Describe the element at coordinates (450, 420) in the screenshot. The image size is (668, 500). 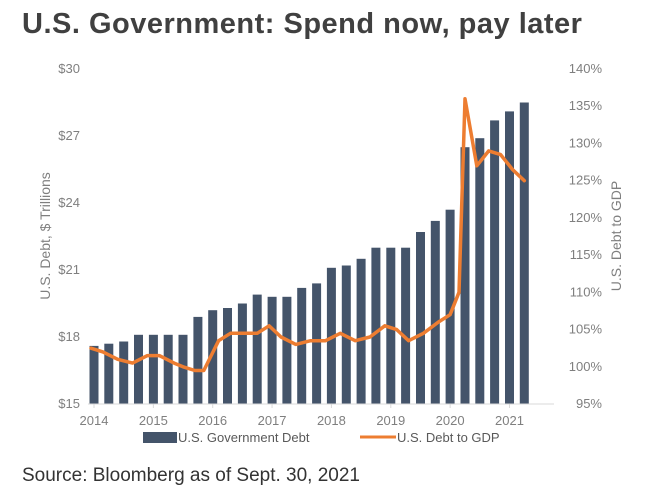
I see `x-tick-label: 2020` at that location.